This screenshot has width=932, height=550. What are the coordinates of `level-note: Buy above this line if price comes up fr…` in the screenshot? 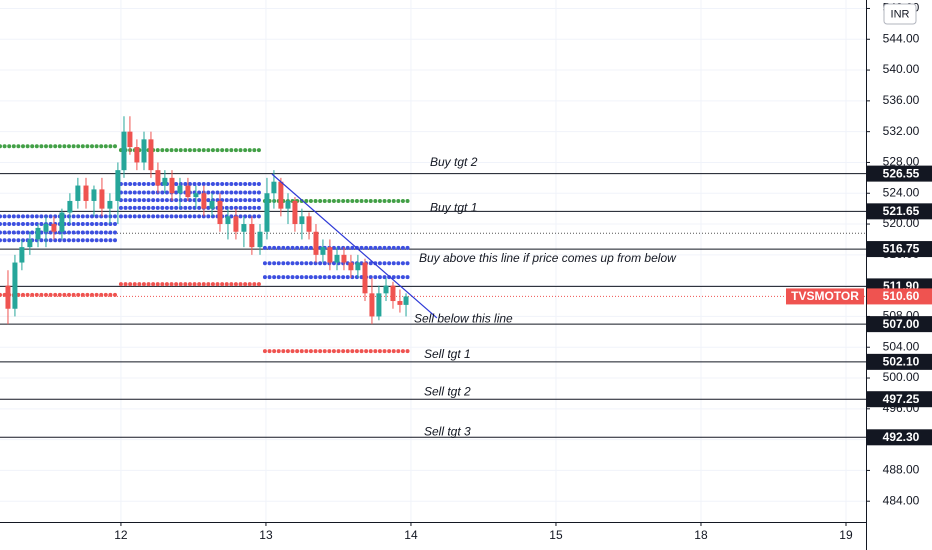 It's located at (548, 258).